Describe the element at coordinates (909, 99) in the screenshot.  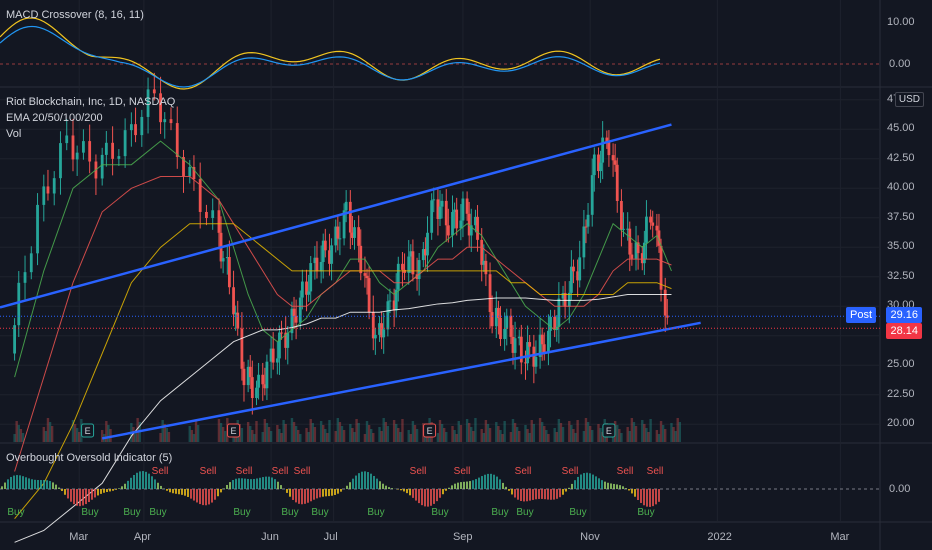
I see `currency-button: USD` at that location.